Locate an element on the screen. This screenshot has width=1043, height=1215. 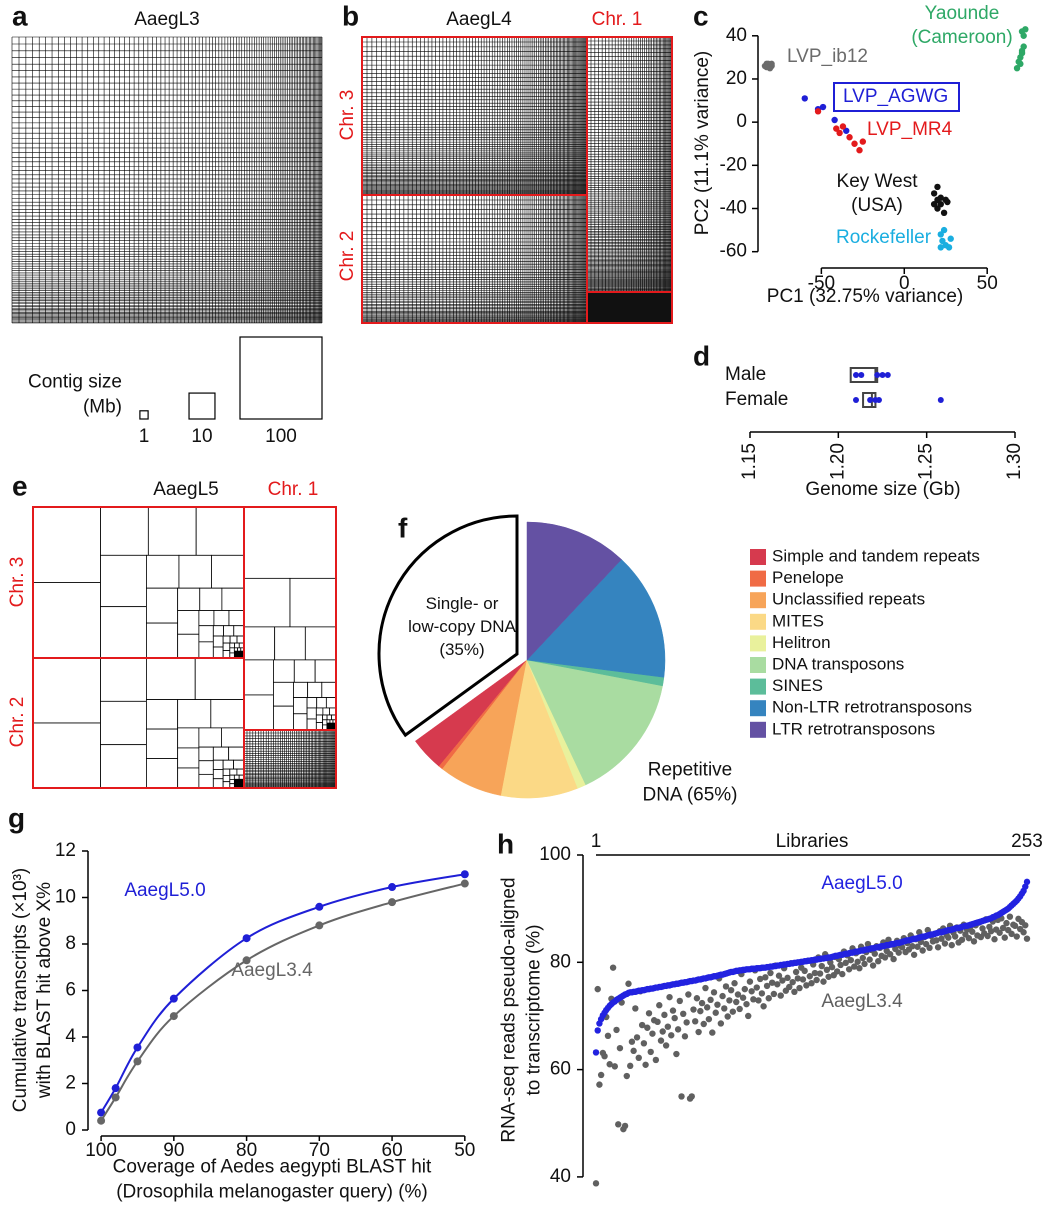
panel-letter: b is located at coordinates (350, 15).